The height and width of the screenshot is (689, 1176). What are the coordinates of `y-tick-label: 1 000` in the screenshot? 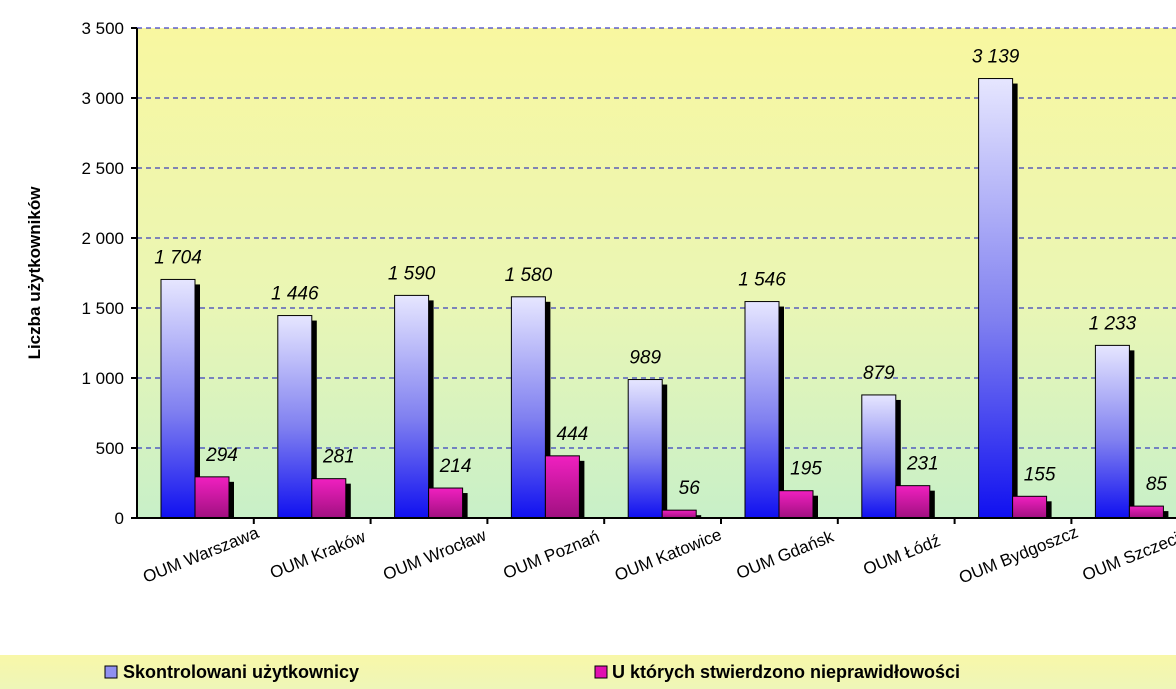 It's located at (102, 378).